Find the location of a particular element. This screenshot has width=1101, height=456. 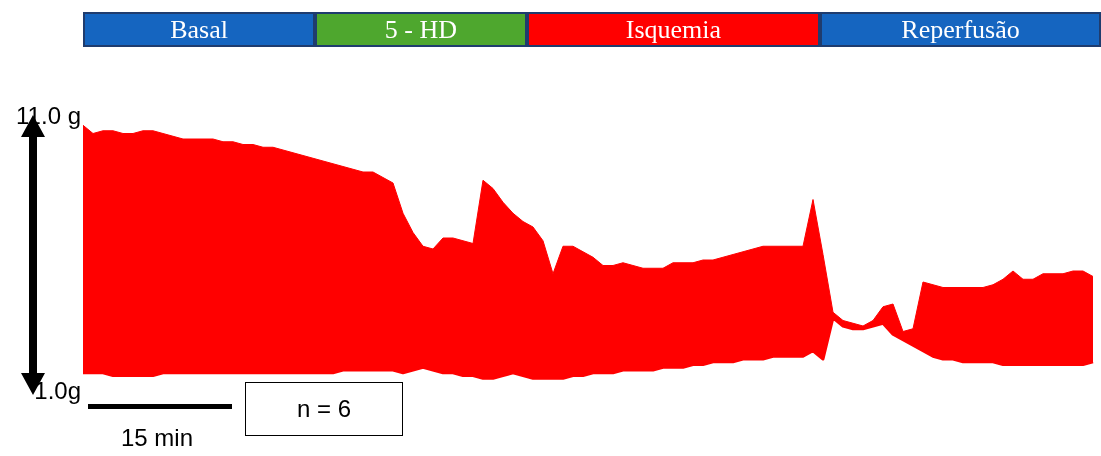

text: n = 6 is located at coordinates (324, 409).